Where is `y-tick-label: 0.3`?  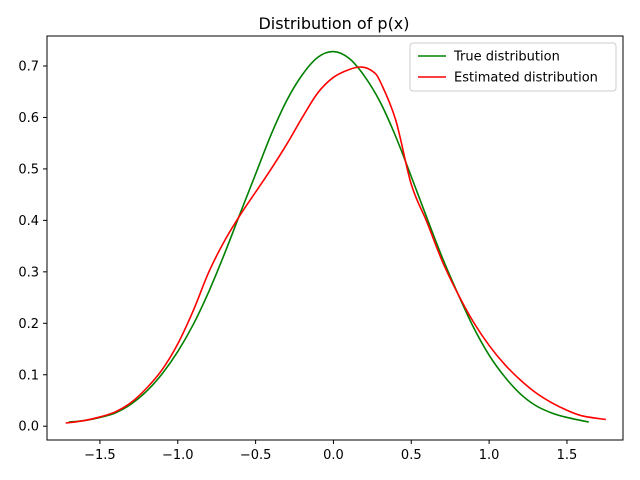
y-tick-label: 0.3 is located at coordinates (28, 272).